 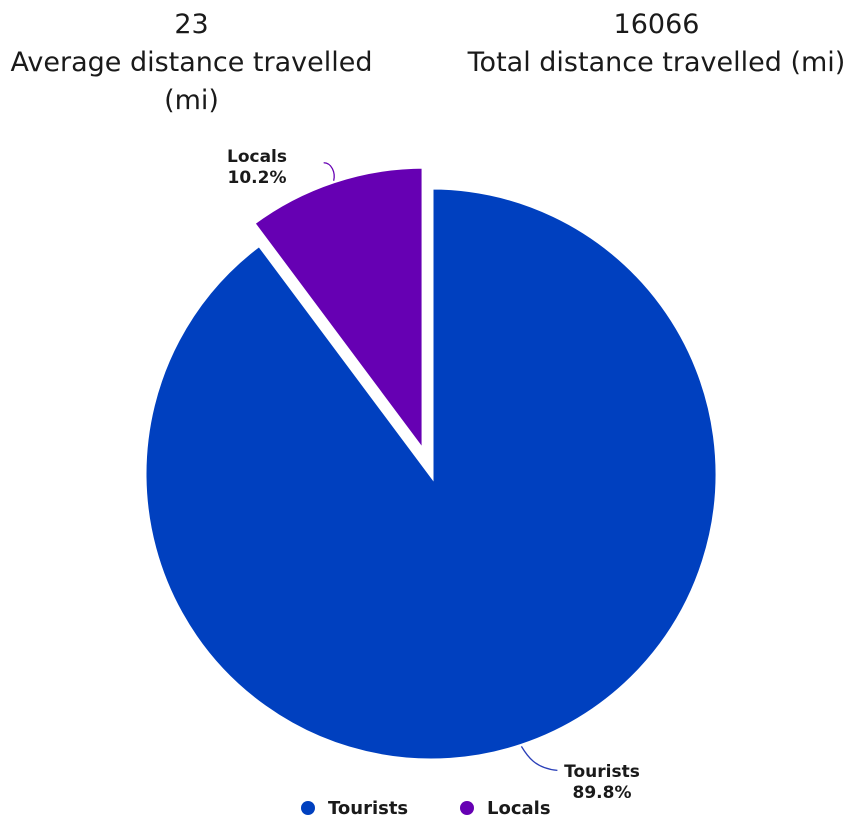 I want to click on label-connector-tourists, so click(x=539, y=759).